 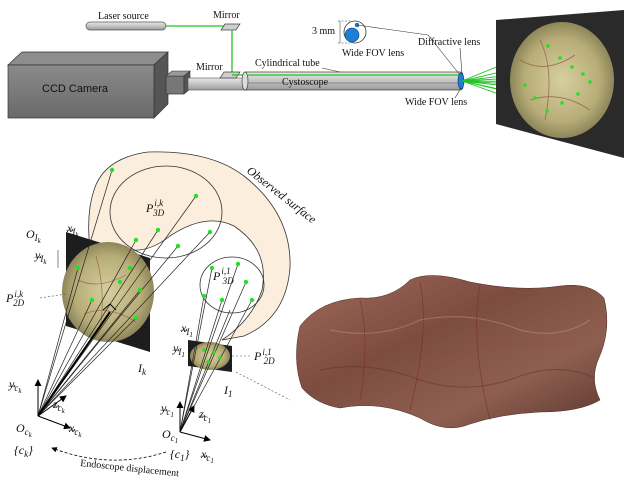 I want to click on x-c1-label: →xc1, so click(x=206, y=456).